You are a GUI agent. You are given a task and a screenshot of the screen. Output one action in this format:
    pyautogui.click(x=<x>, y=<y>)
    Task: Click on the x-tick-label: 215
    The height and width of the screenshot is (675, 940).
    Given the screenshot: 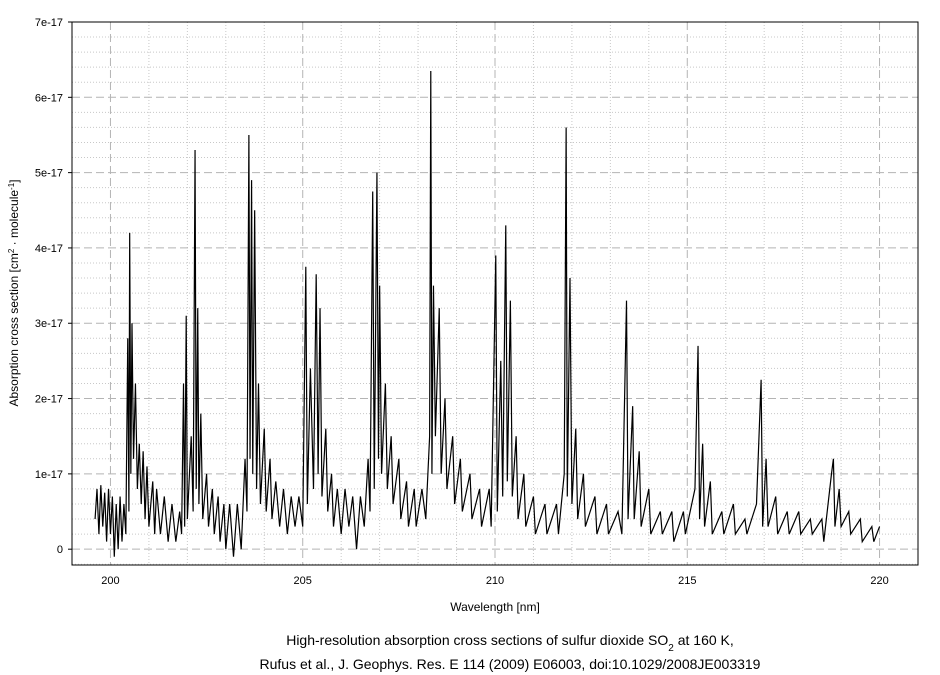 What is the action you would take?
    pyautogui.click(x=687, y=581)
    